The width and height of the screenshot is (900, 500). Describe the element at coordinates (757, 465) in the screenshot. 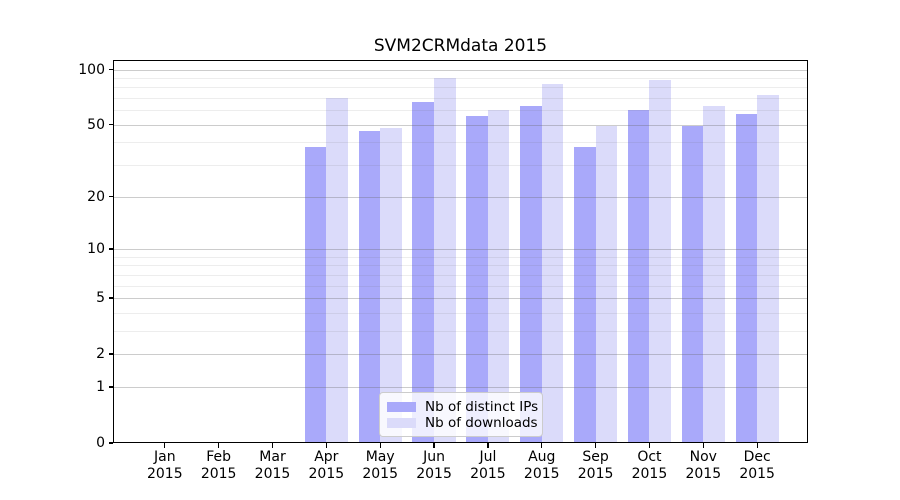

I see `x-tick-label-dec: Dec 2015` at that location.